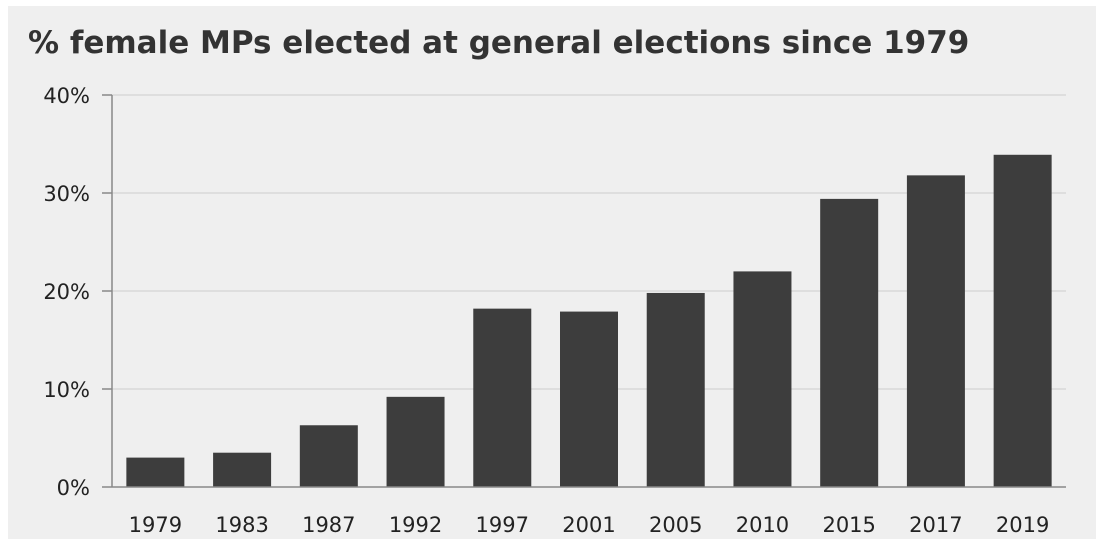  I want to click on x-tick-label: 2010, so click(762, 525).